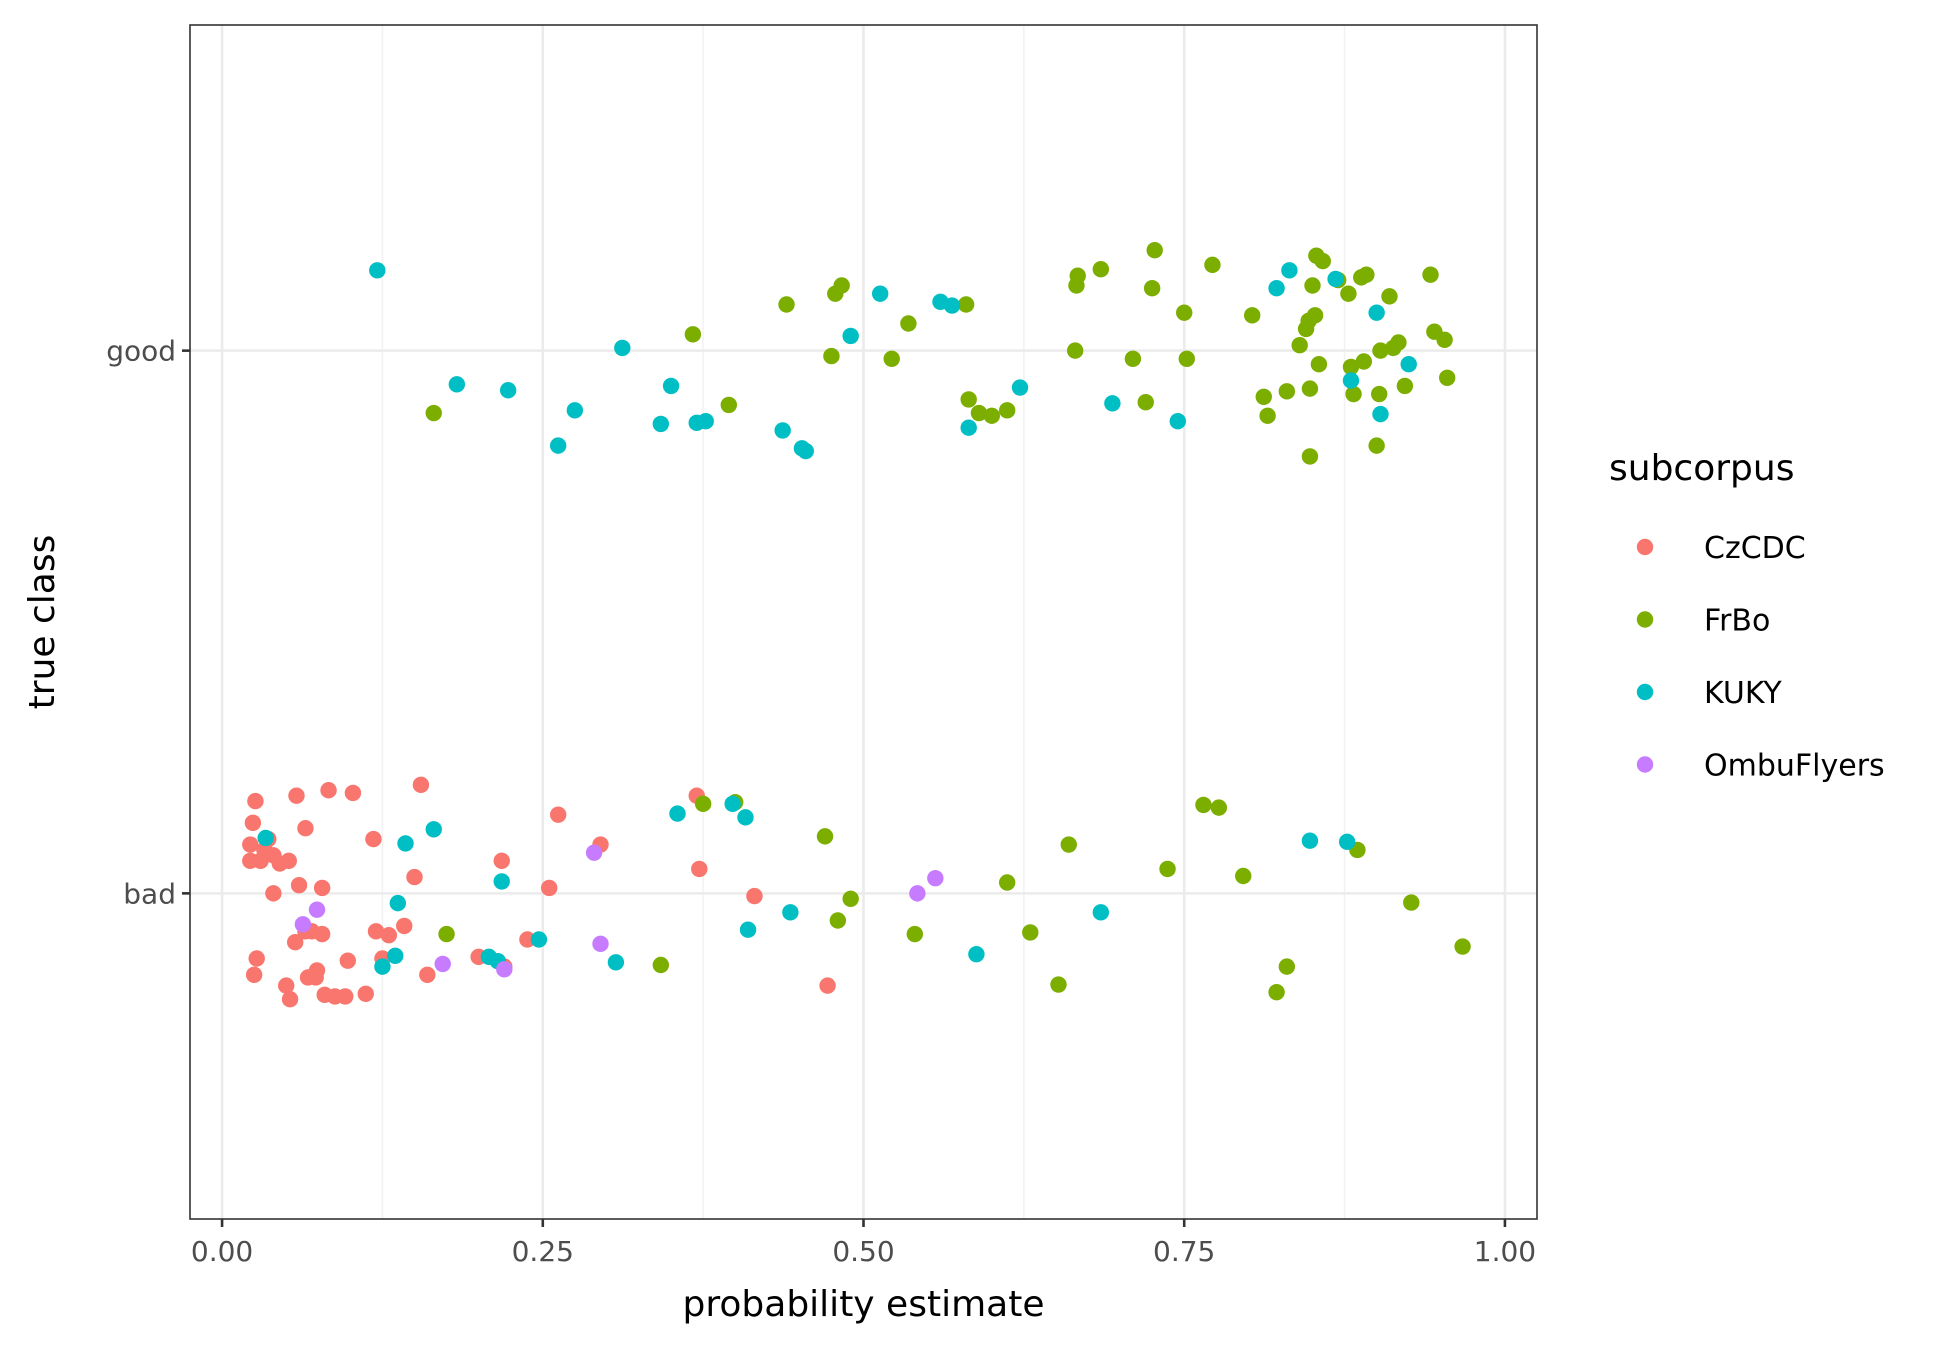  What do you see at coordinates (1505, 1251) in the screenshot?
I see `x-tick-label: 1.00` at bounding box center [1505, 1251].